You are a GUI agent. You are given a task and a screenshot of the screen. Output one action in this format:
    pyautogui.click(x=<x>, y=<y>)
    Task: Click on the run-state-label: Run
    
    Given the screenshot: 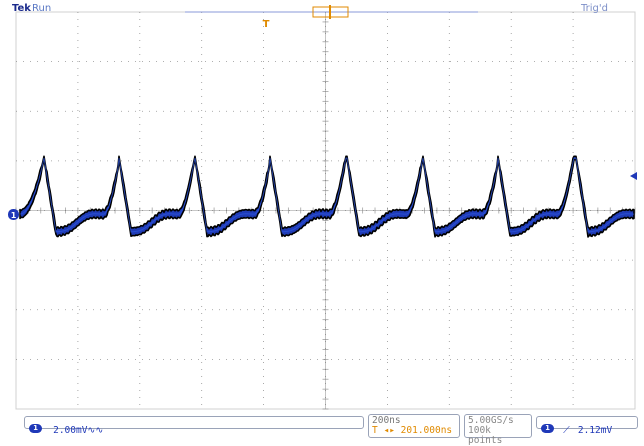 What is the action you would take?
    pyautogui.click(x=42, y=8)
    